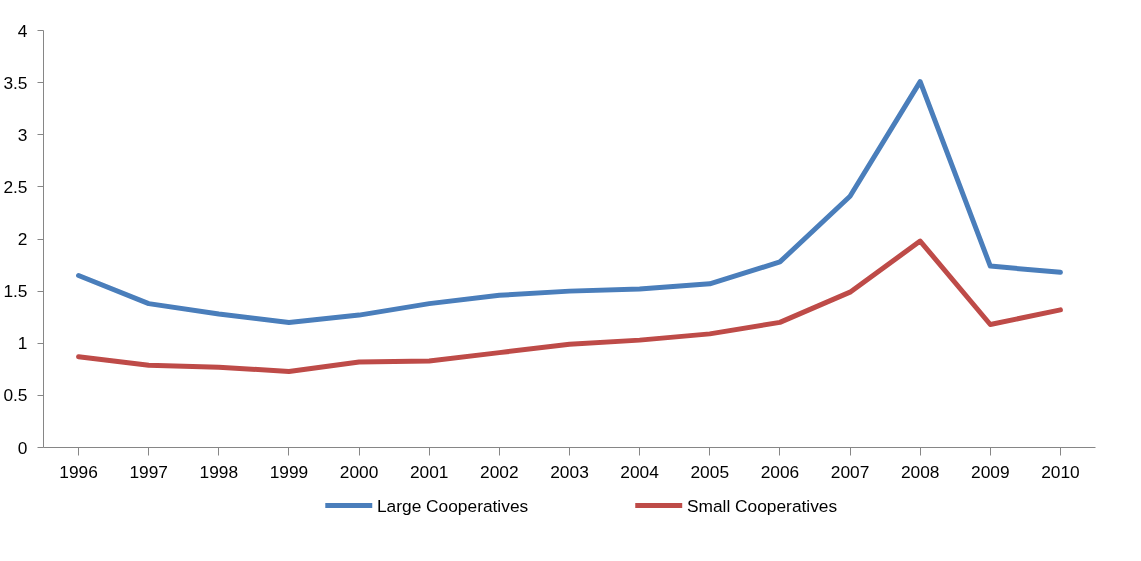 This screenshot has height=561, width=1141. What do you see at coordinates (452, 505) in the screenshot?
I see `legend-label: Large Cooperatives` at bounding box center [452, 505].